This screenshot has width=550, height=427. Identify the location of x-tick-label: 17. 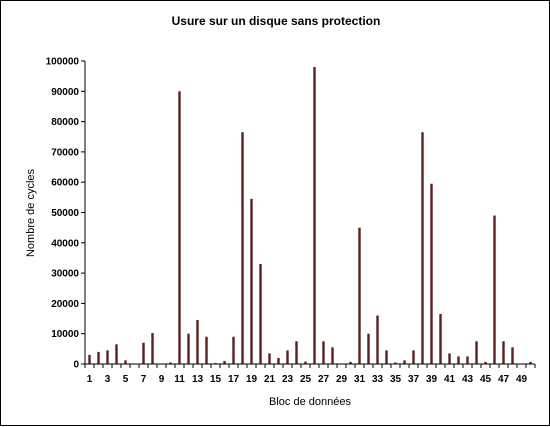
(234, 379).